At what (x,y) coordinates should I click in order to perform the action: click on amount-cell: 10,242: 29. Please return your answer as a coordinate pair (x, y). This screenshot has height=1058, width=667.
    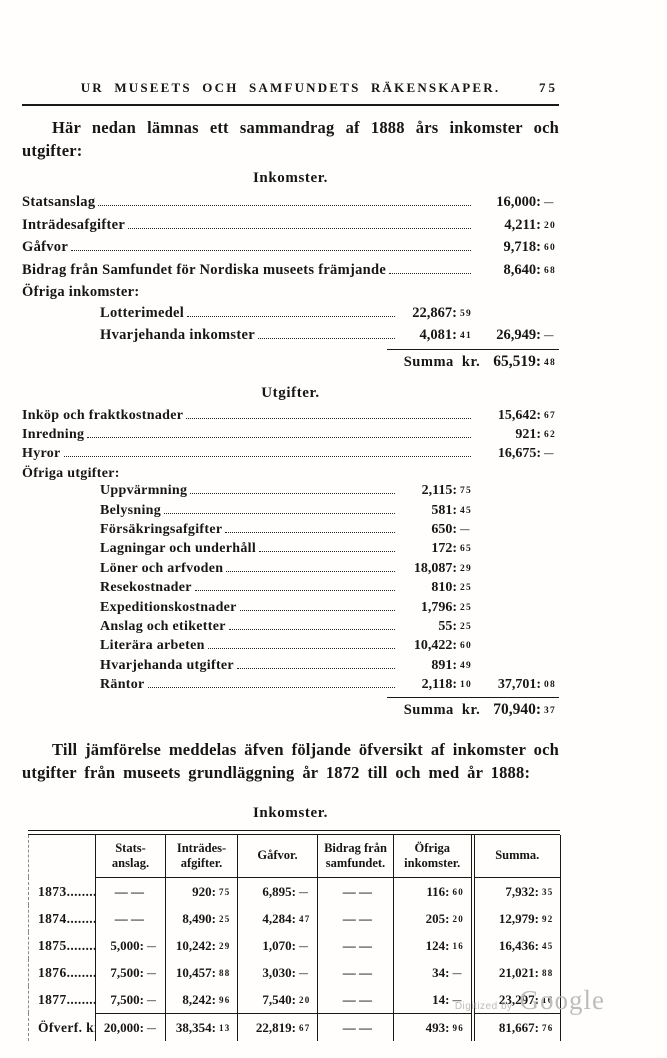
    Looking at the image, I should click on (201, 945).